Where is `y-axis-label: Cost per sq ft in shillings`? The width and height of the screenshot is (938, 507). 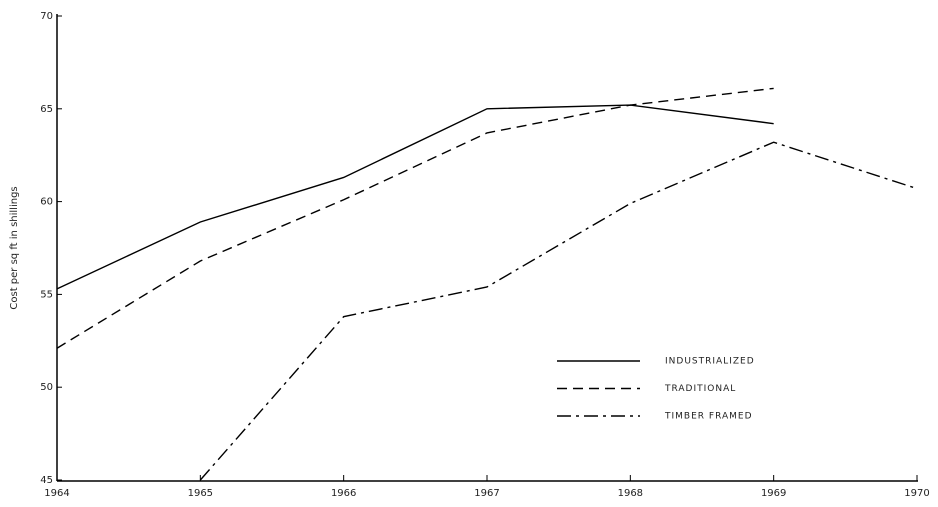 y-axis-label: Cost per sq ft in shillings is located at coordinates (14, 247).